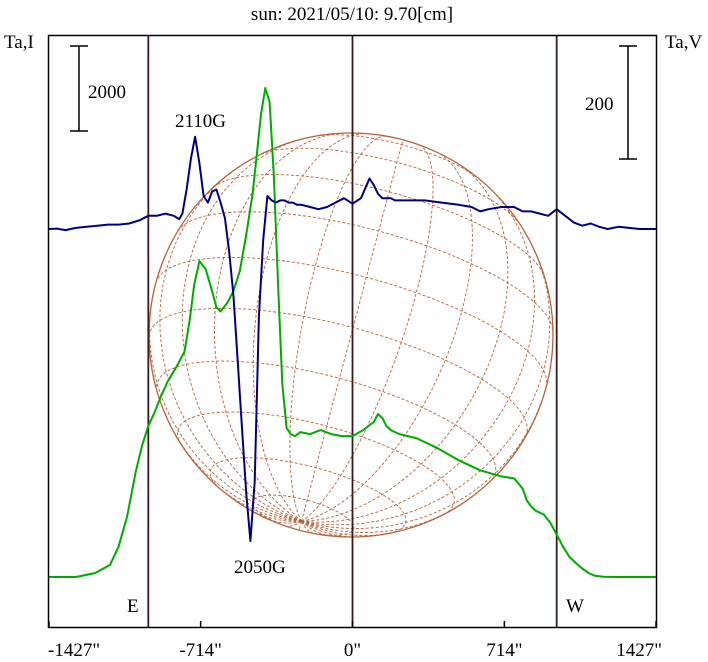  Describe the element at coordinates (107, 92) in the screenshot. I see `left-scale-bar-label: 2000` at that location.